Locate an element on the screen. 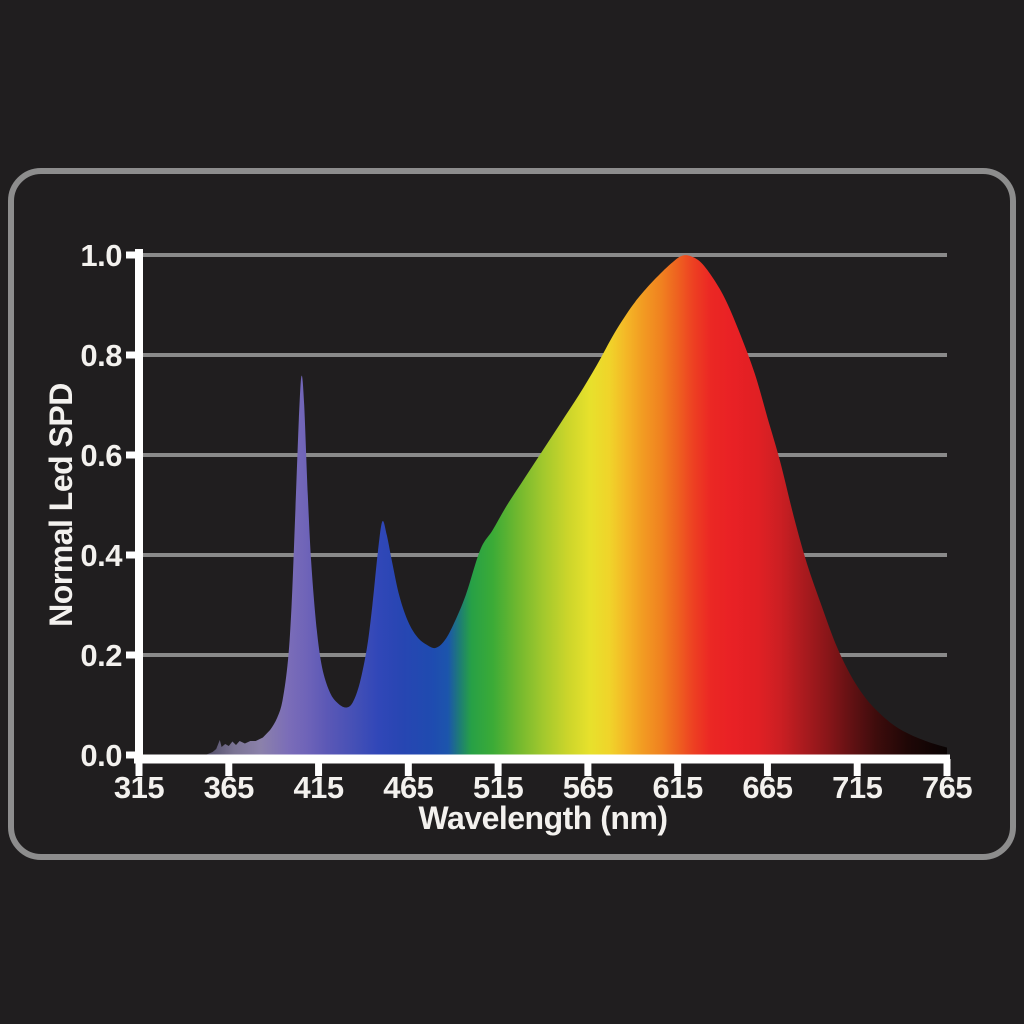 This screenshot has width=1024, height=1024. x-tick-label: 565 is located at coordinates (588, 787).